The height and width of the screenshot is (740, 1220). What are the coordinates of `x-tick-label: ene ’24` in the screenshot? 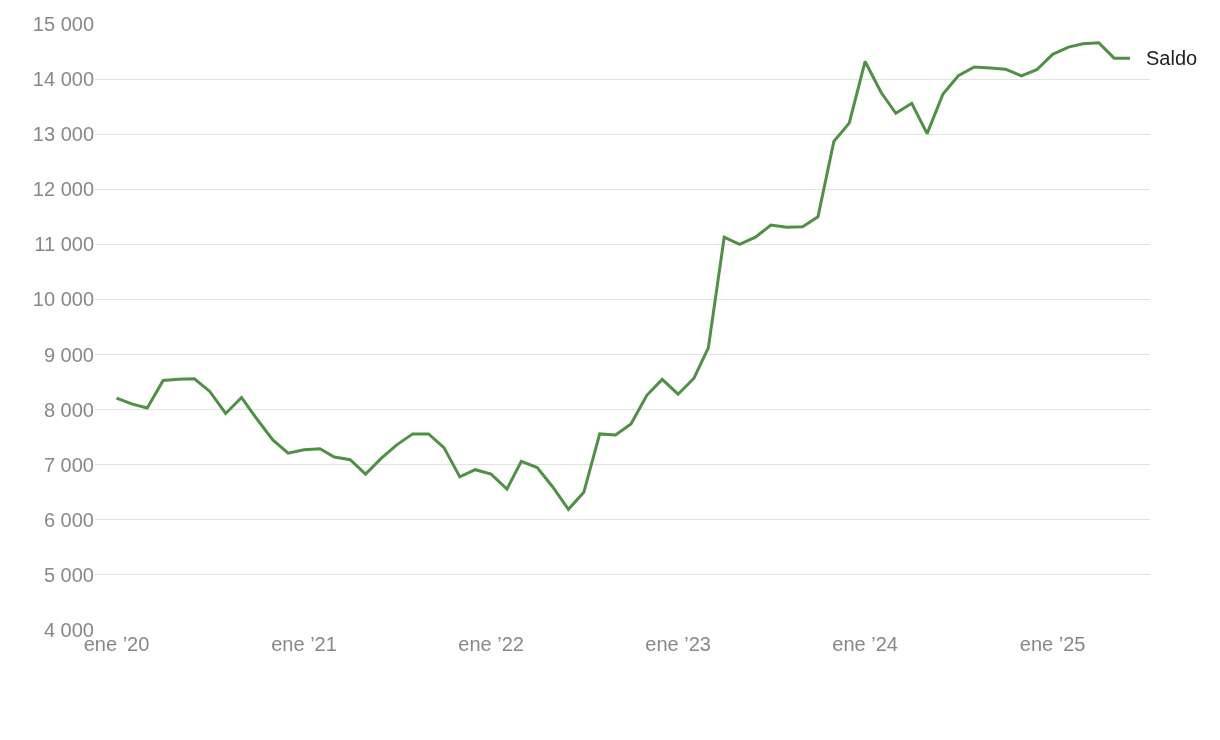 It's located at (865, 644).